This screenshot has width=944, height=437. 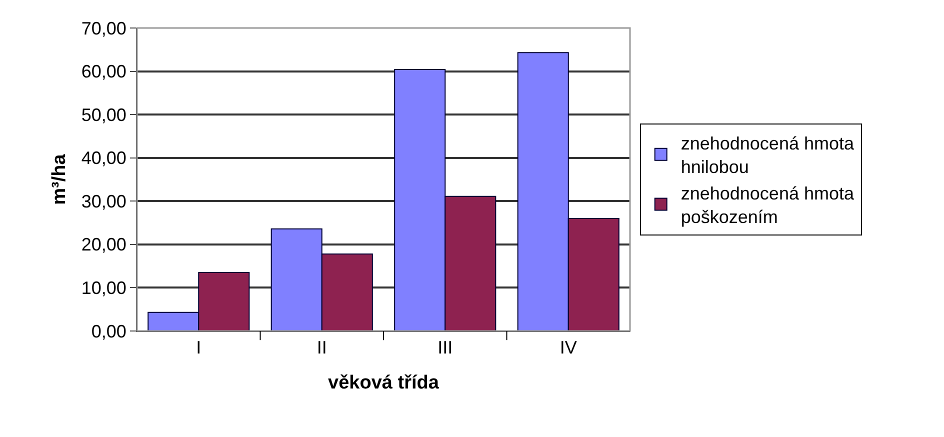 I want to click on y-axis-title: m³/ha, so click(x=59, y=179).